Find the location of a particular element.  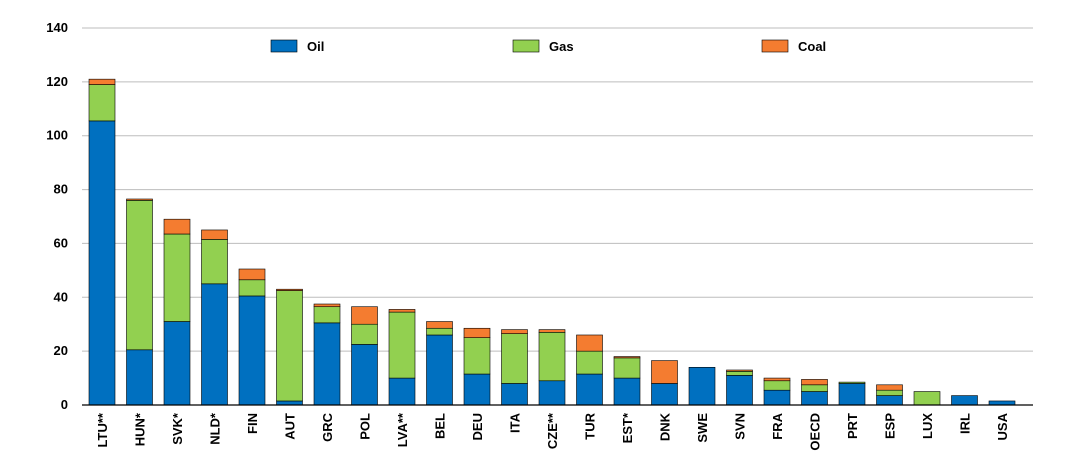

x-category-label: LVA** is located at coordinates (402, 429).